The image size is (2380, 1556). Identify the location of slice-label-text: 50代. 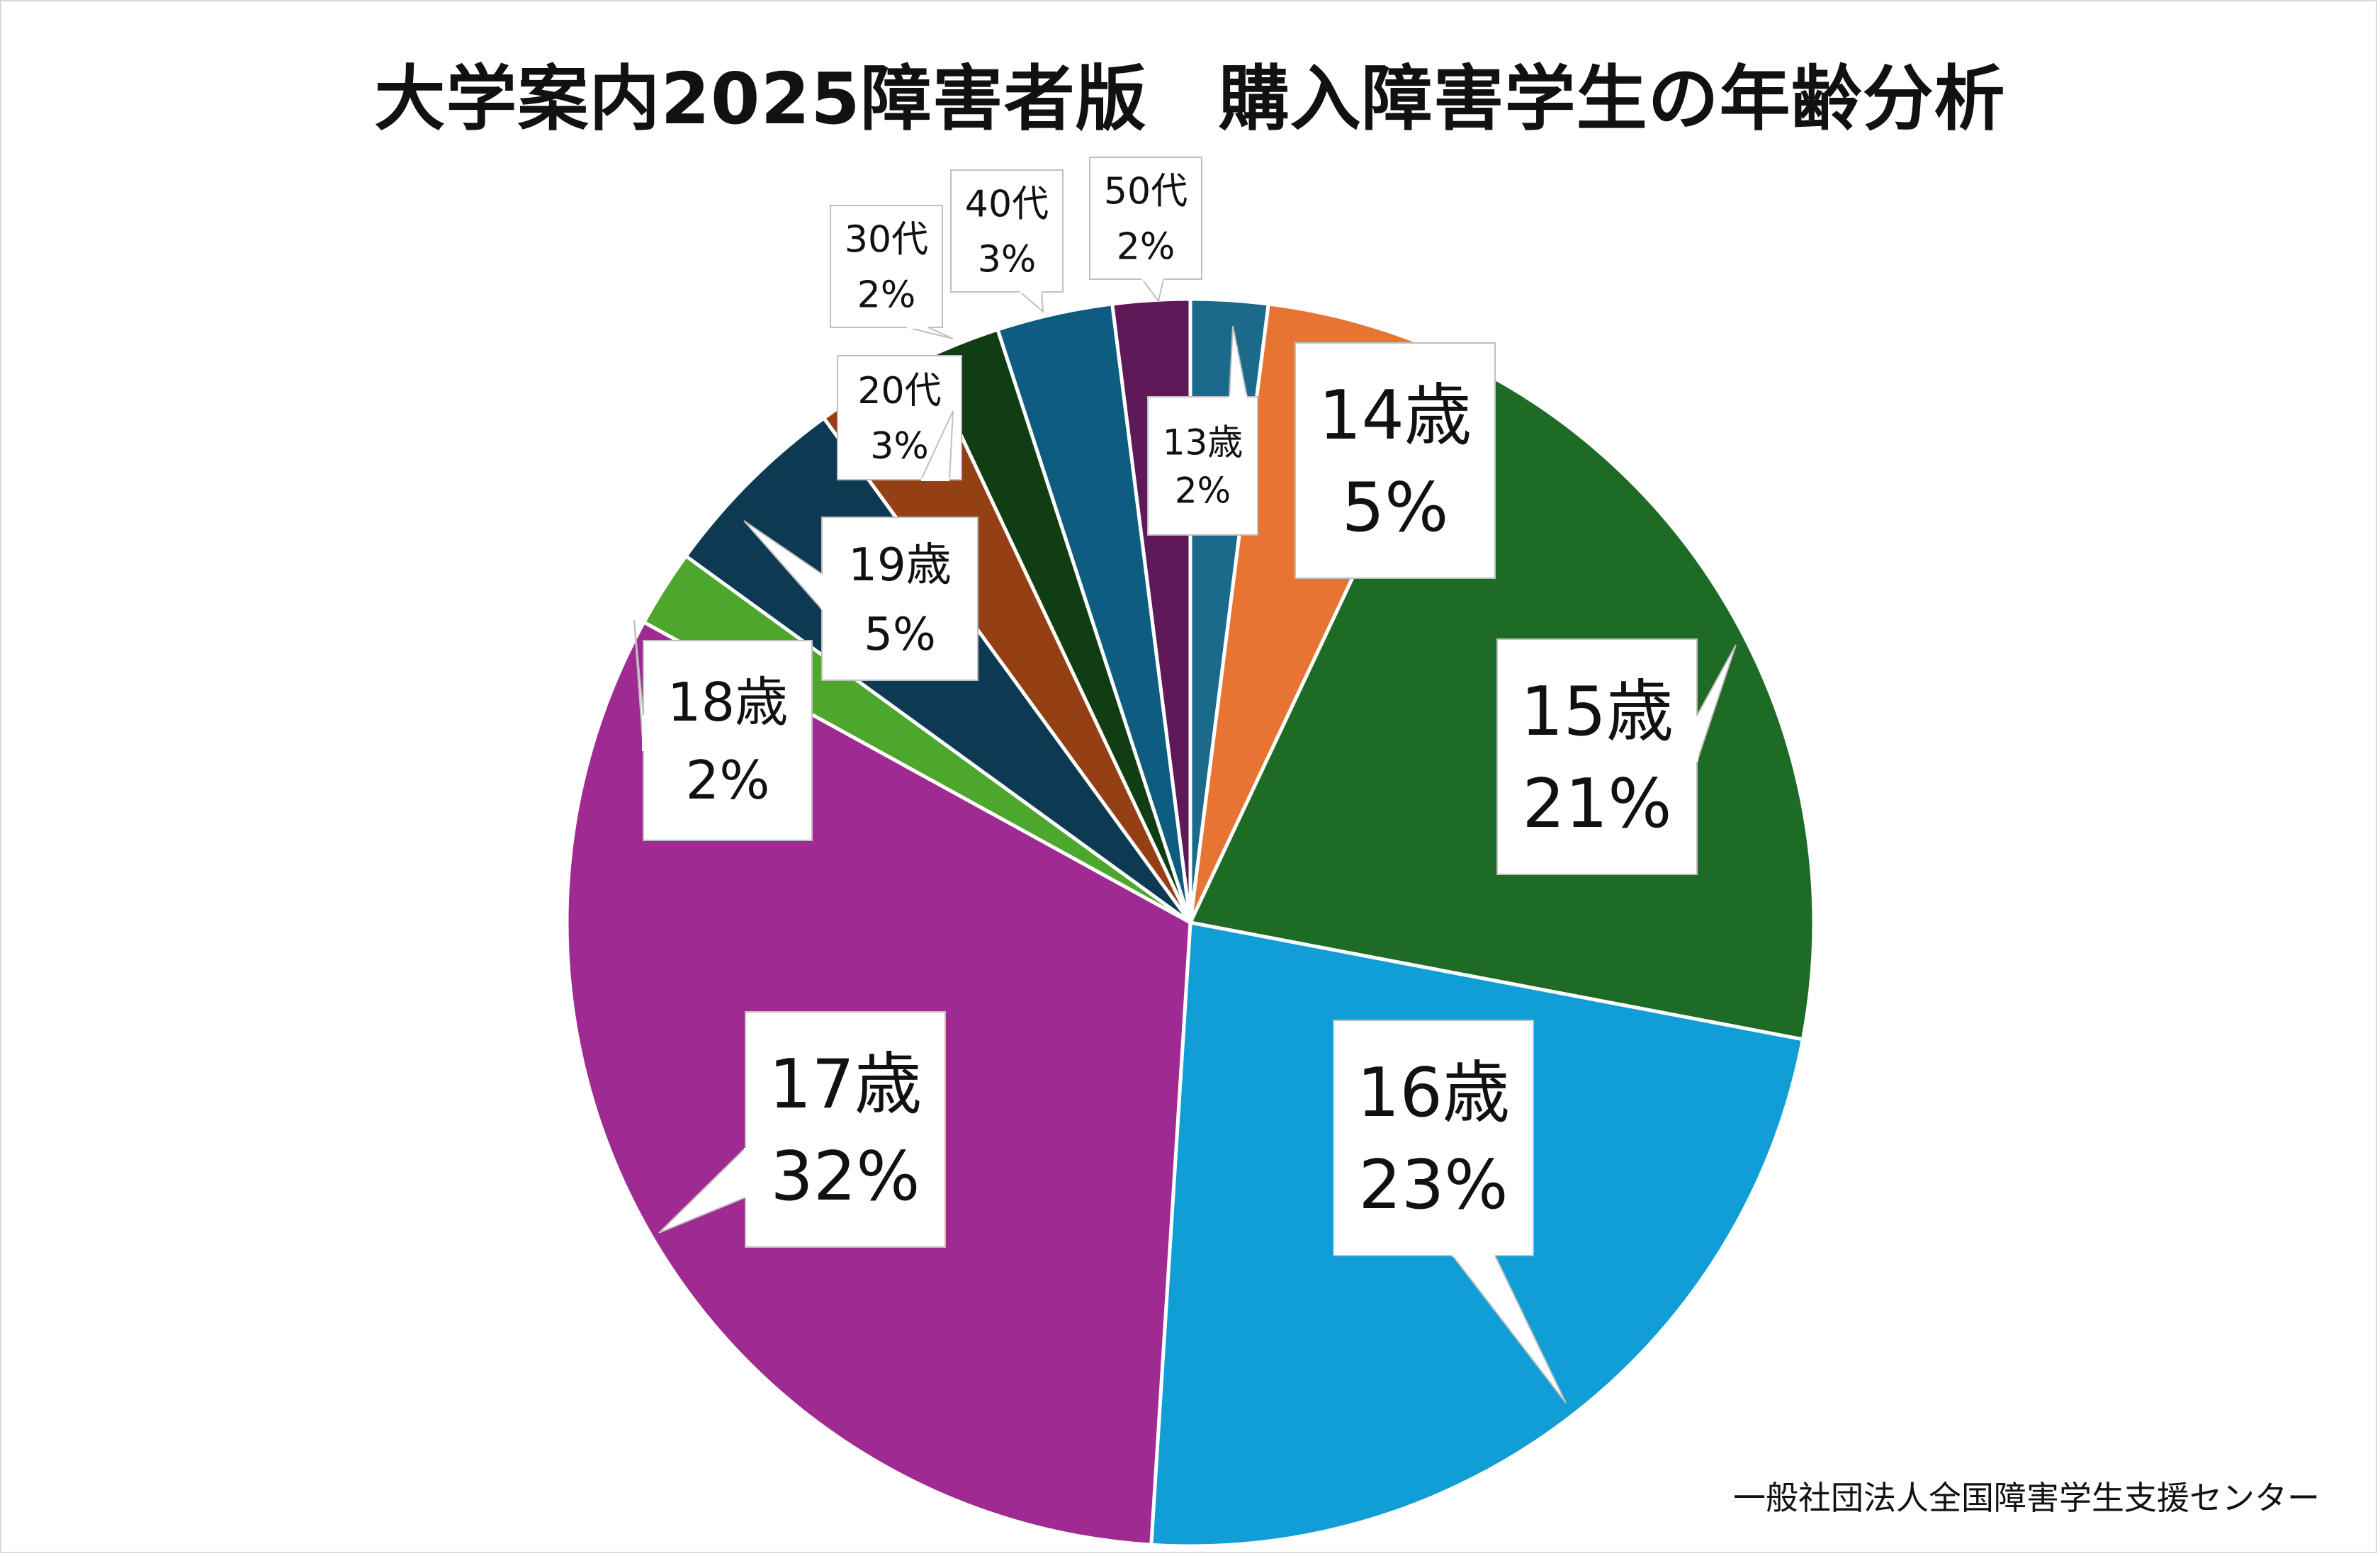
(1146, 192).